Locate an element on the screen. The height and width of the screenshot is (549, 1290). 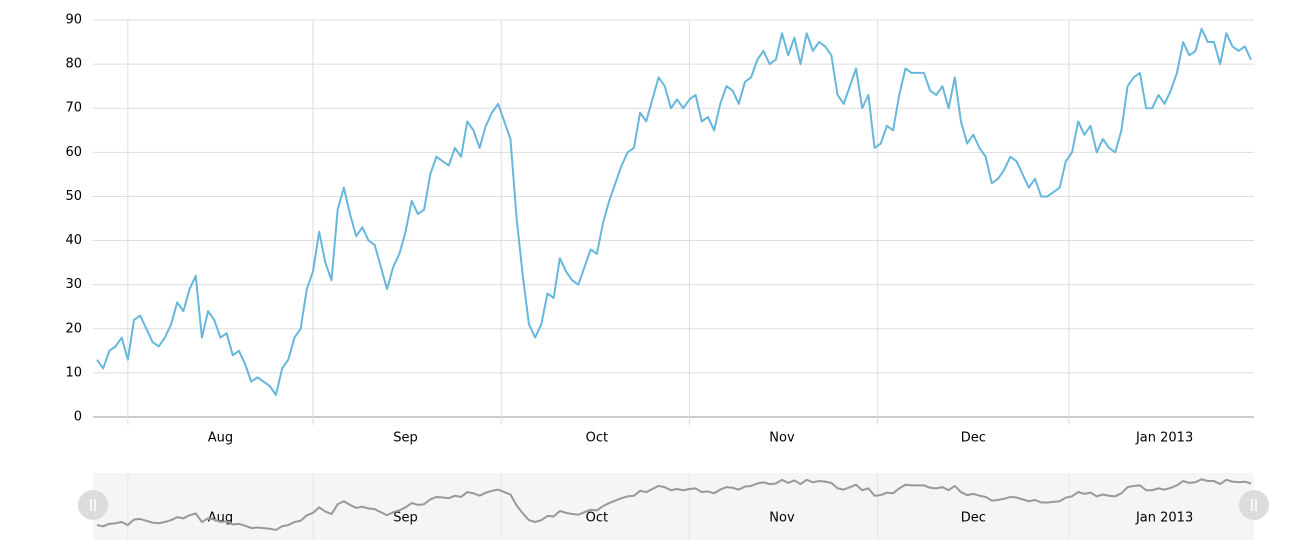
scrollbar-label: Nov is located at coordinates (782, 518).